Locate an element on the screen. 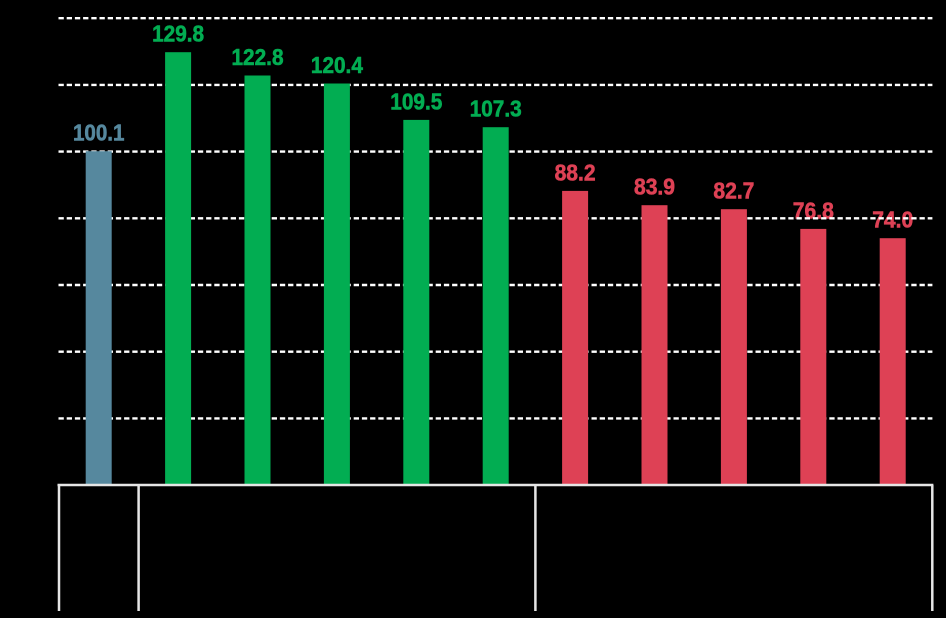  svg-text: 129.8 is located at coordinates (178, 34).